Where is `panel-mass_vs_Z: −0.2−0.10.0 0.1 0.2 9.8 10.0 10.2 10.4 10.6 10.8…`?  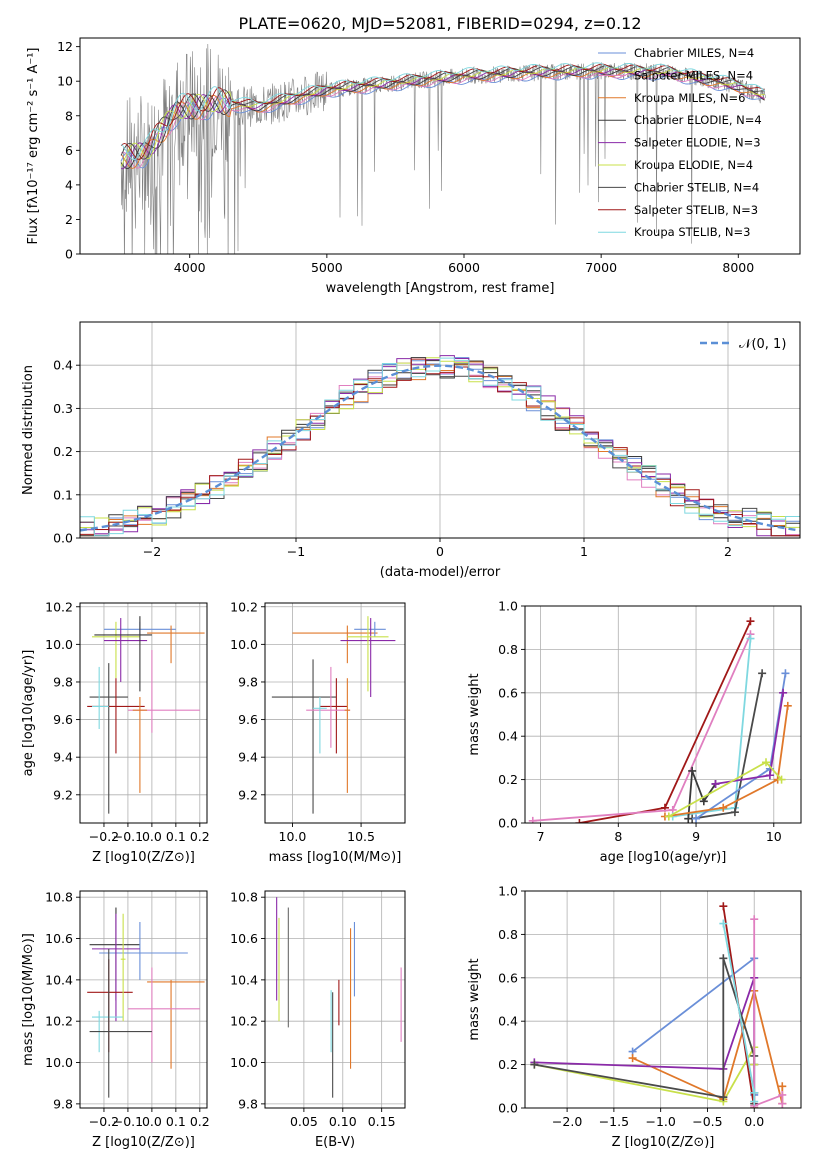
panel-mass_vs_Z: −0.2−0.10.0 0.1 0.2 9.8 10.0 10.2 10.4 10.6 10.8… is located at coordinates (115, 1020).